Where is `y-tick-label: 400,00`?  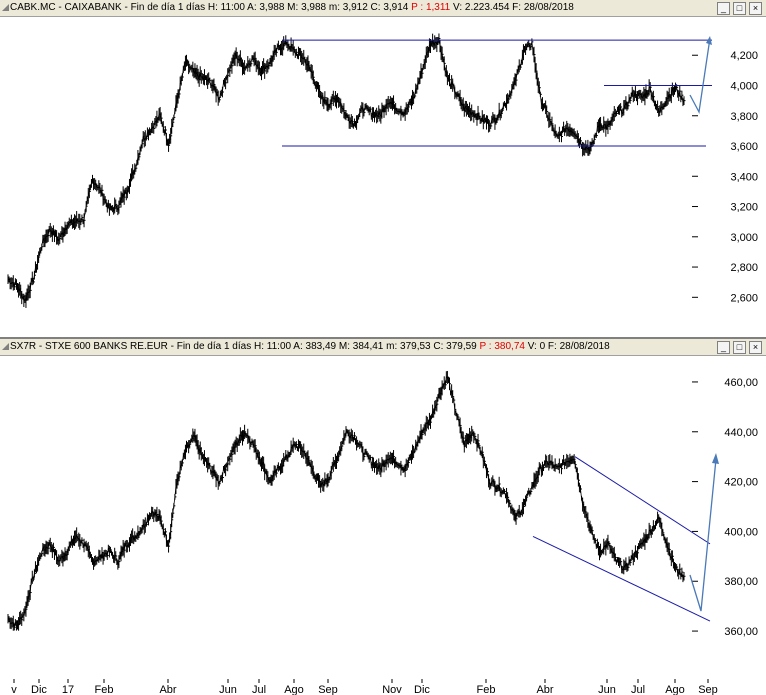
y-tick-label: 400,00 is located at coordinates (741, 532).